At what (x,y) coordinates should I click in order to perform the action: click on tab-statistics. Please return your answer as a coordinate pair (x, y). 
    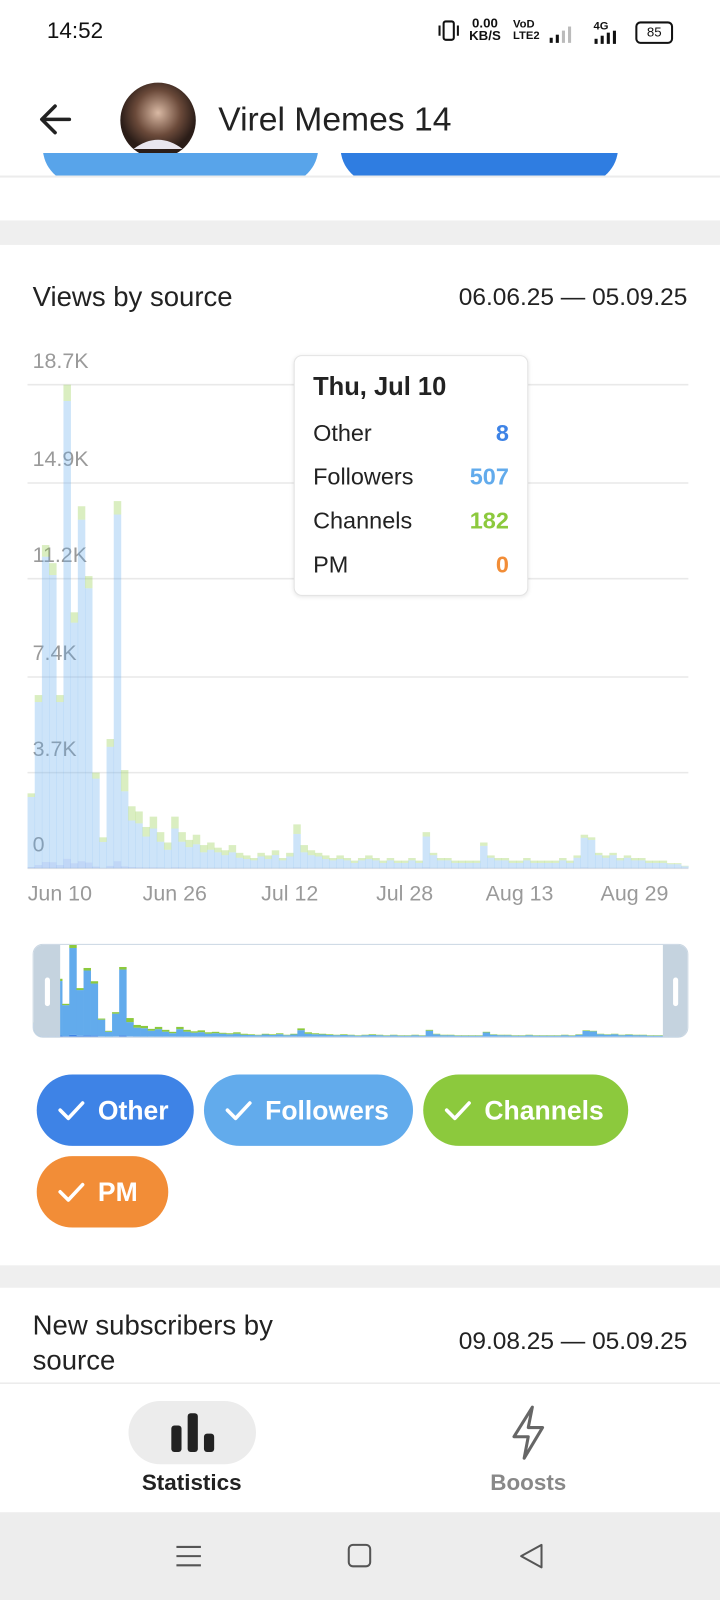
    Looking at the image, I should click on (191, 1432).